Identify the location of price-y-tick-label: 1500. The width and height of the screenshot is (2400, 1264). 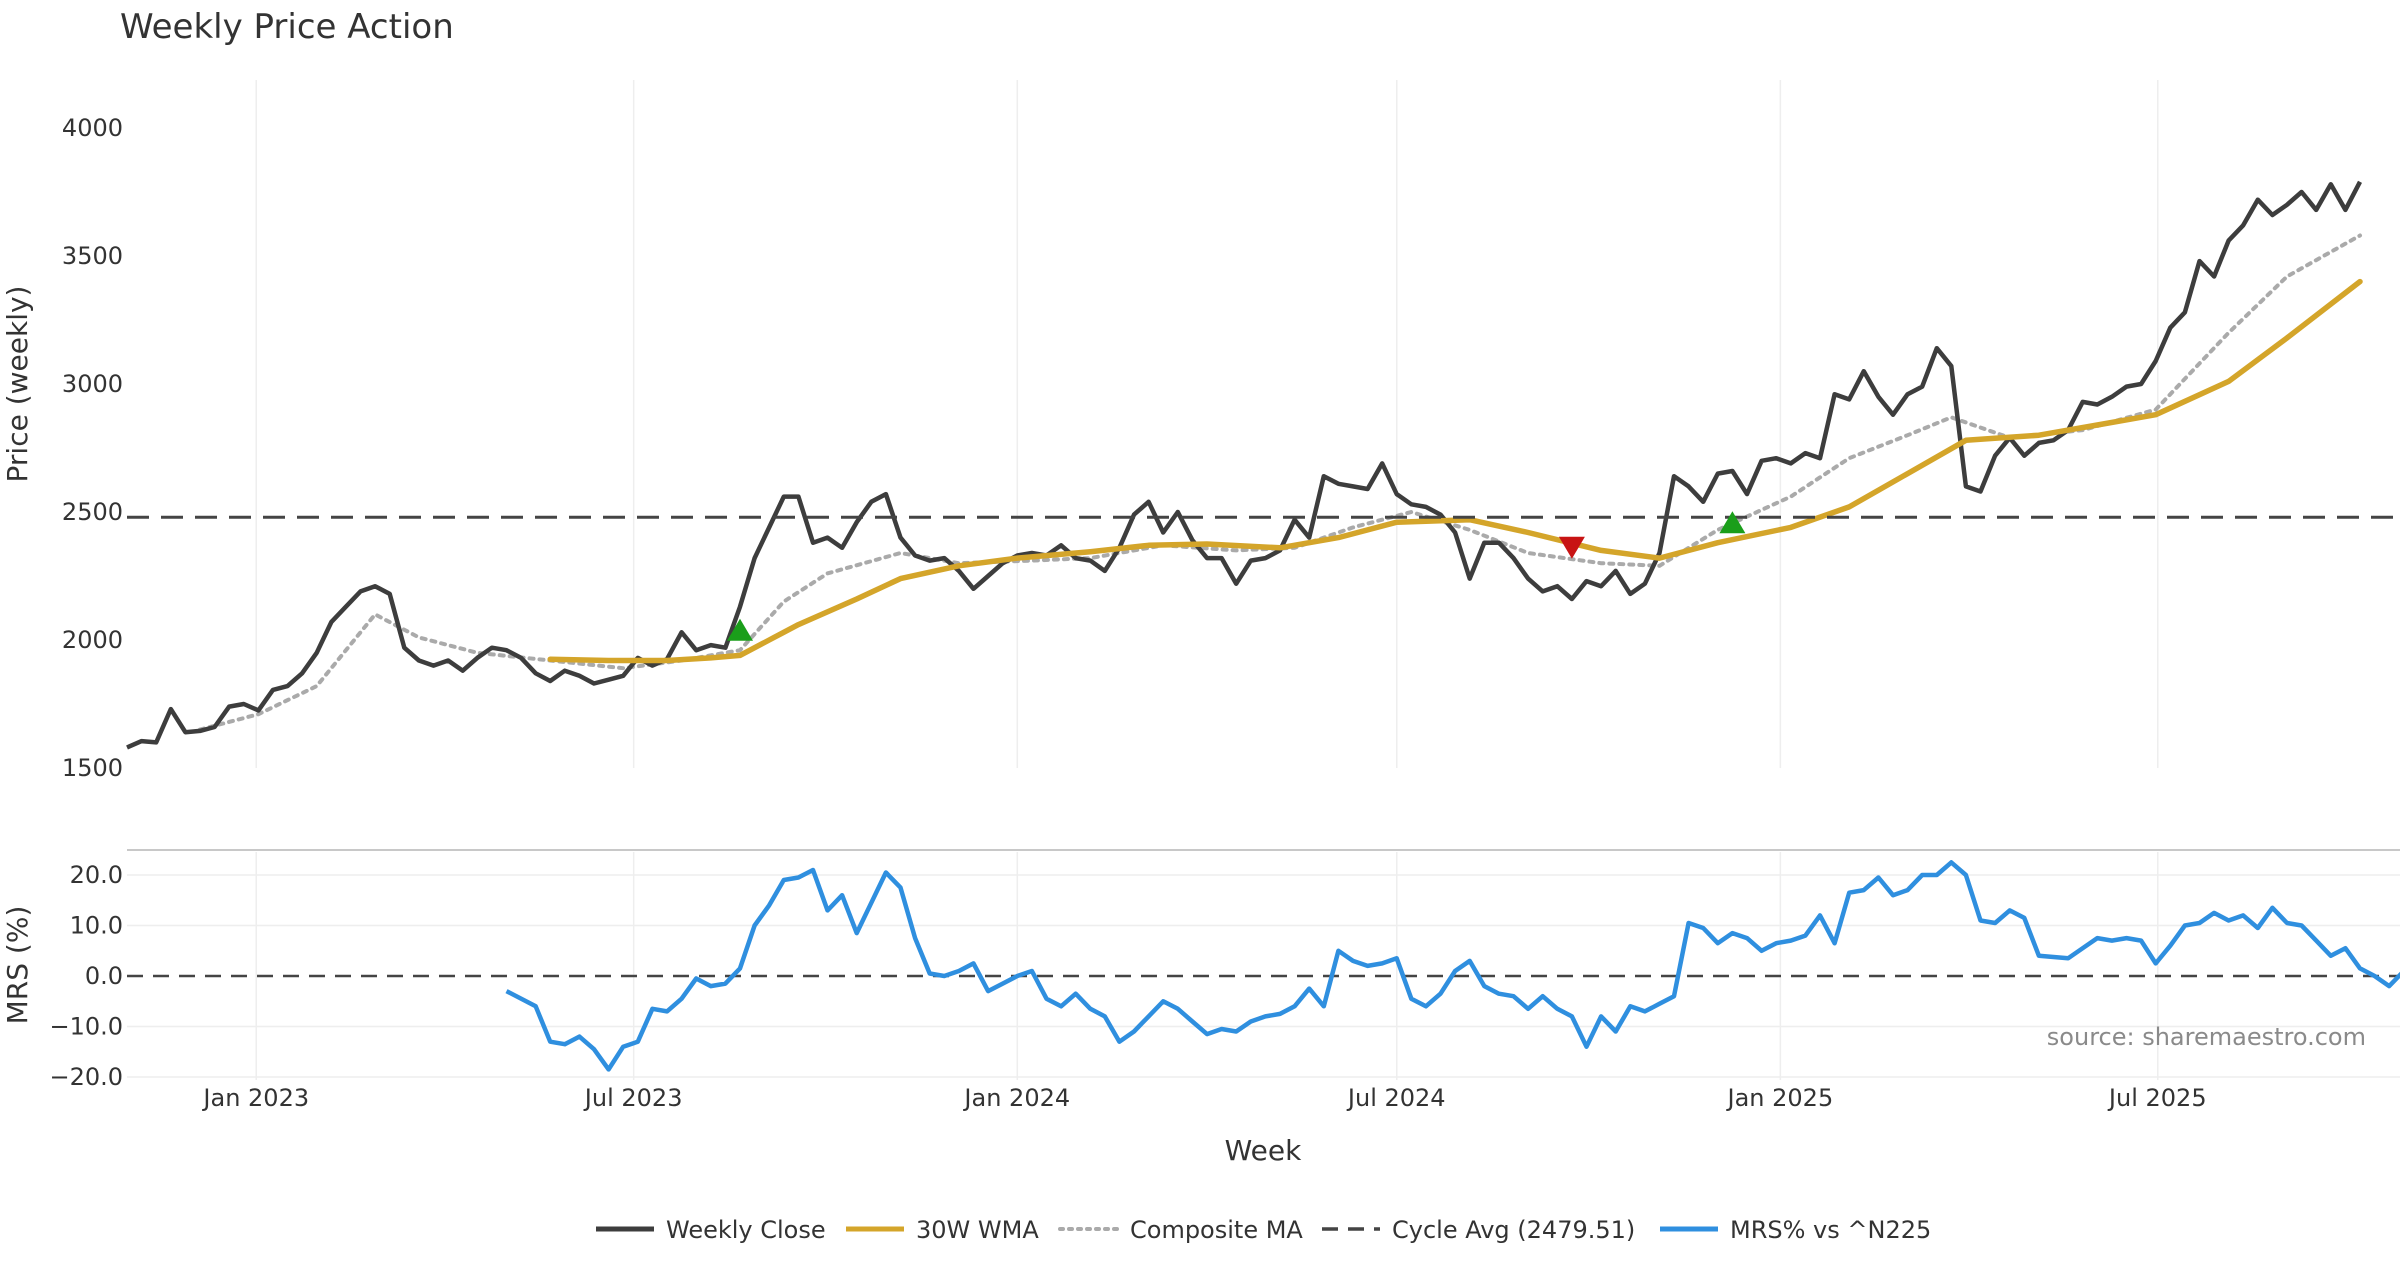
(92, 768).